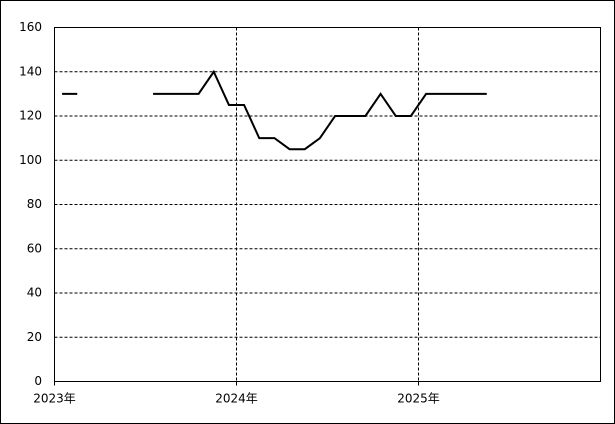 The height and width of the screenshot is (424, 615). What do you see at coordinates (30, 116) in the screenshot?
I see `y-tick-label: 120` at bounding box center [30, 116].